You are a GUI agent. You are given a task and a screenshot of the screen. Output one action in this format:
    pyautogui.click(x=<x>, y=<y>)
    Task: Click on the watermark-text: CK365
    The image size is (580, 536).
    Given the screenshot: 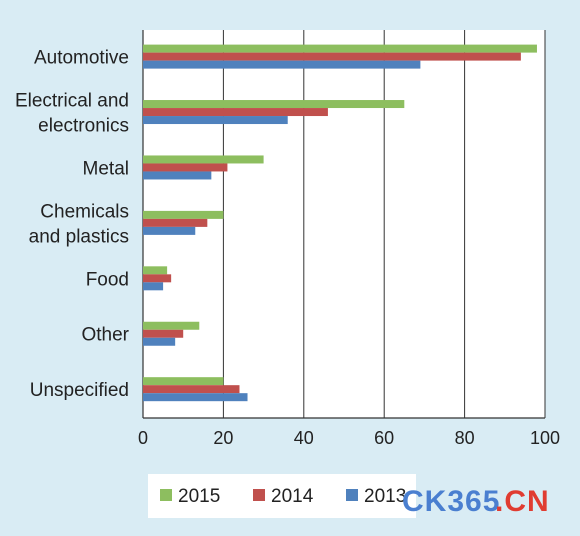 What is the action you would take?
    pyautogui.click(x=451, y=501)
    